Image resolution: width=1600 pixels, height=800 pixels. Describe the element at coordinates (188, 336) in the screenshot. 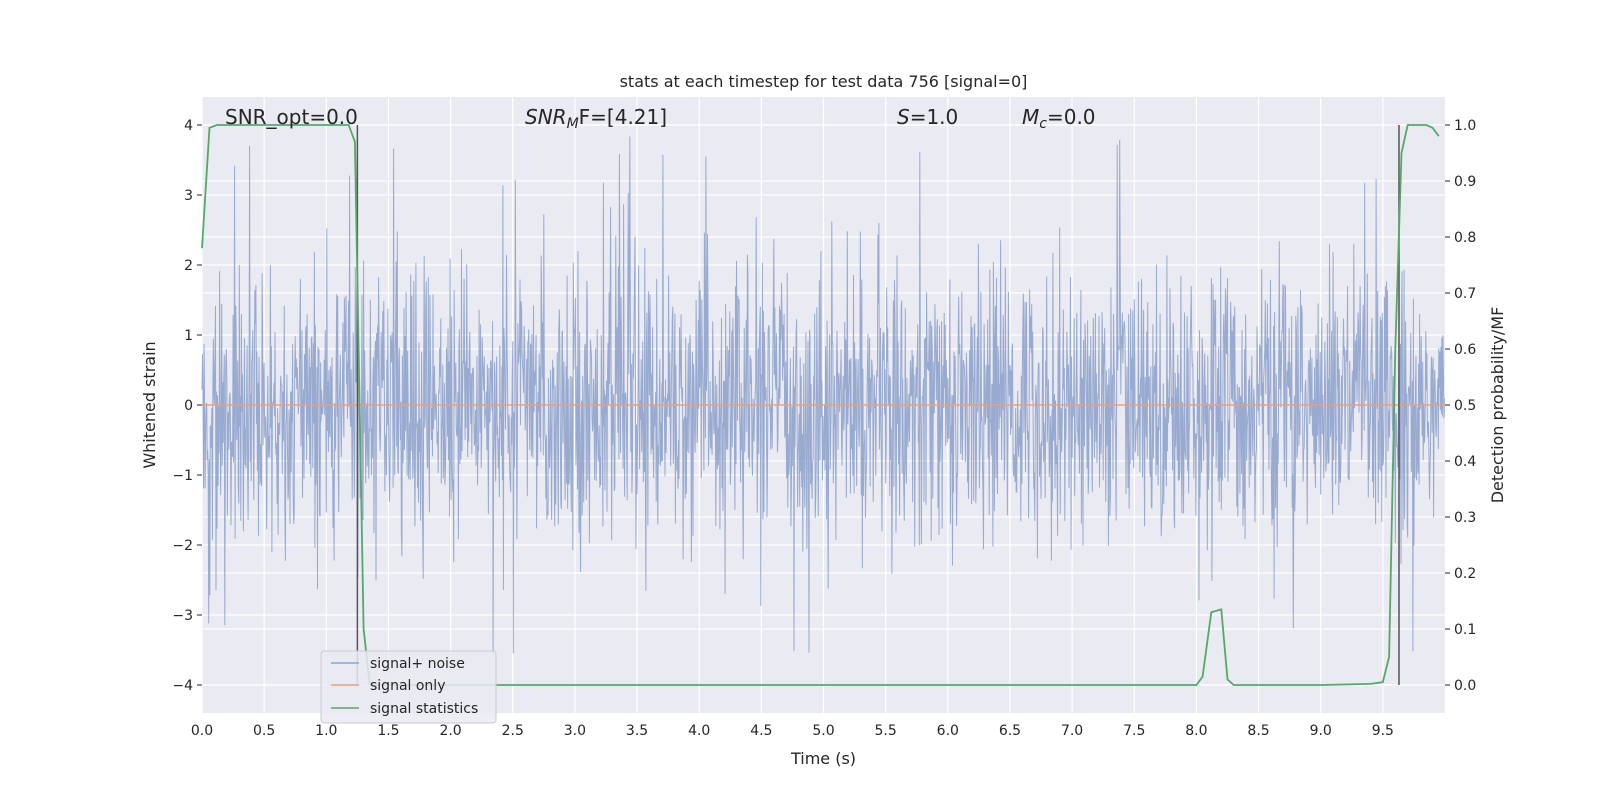

I see `y-tick-label: 1` at that location.